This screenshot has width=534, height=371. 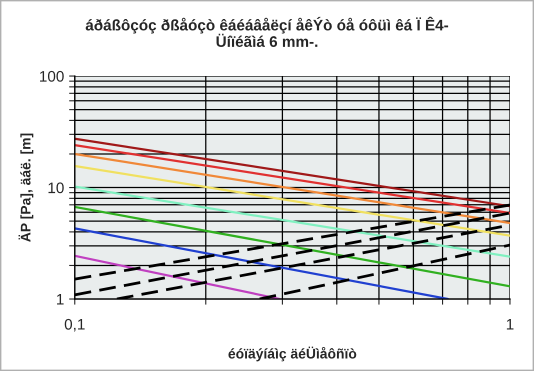 I want to click on chart-title: áðáßôçóç ðßåóçò êáéáâåëçí åêÝò óå óôüì êá Ï Ê4- Üíïéãìá 6 mm-., so click(x=267, y=31).